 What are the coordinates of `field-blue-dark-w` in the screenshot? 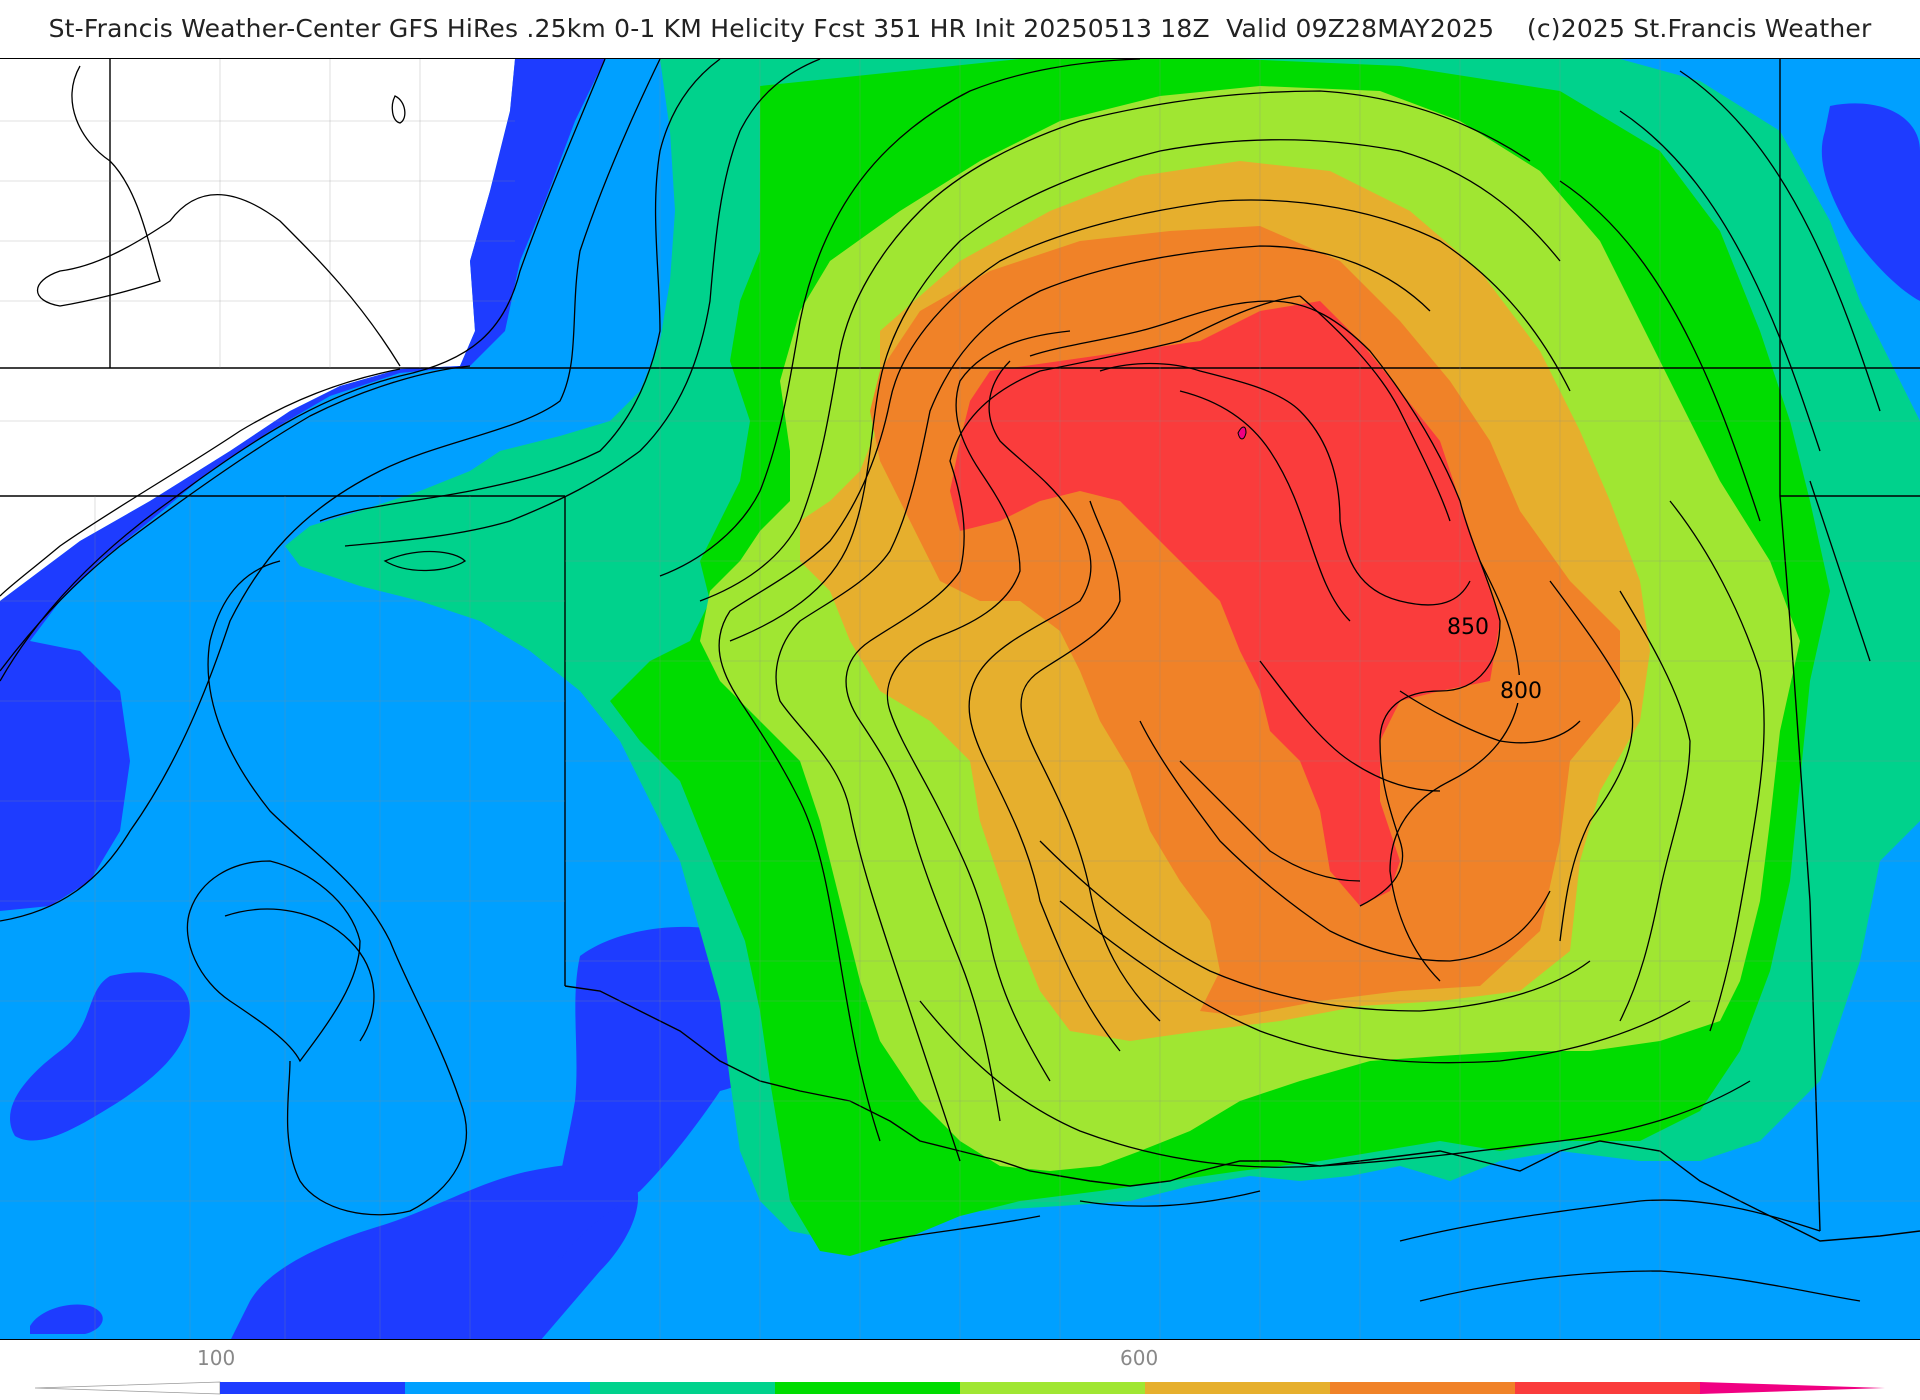 It's located at (65, 776).